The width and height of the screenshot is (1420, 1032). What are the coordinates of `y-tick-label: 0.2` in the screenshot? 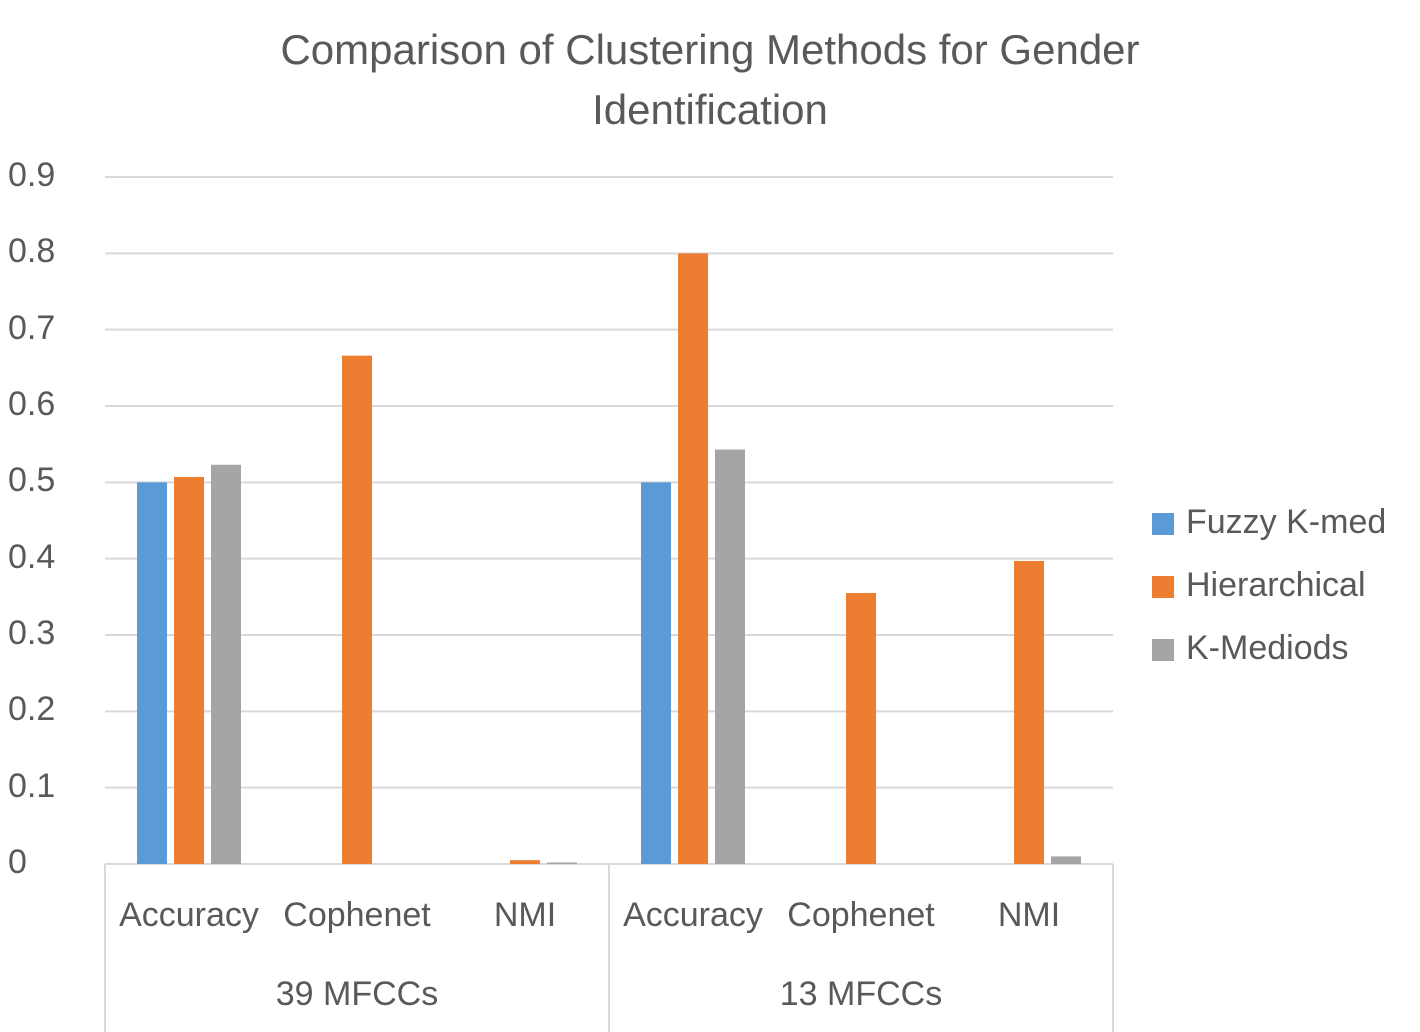 It's located at (32, 709).